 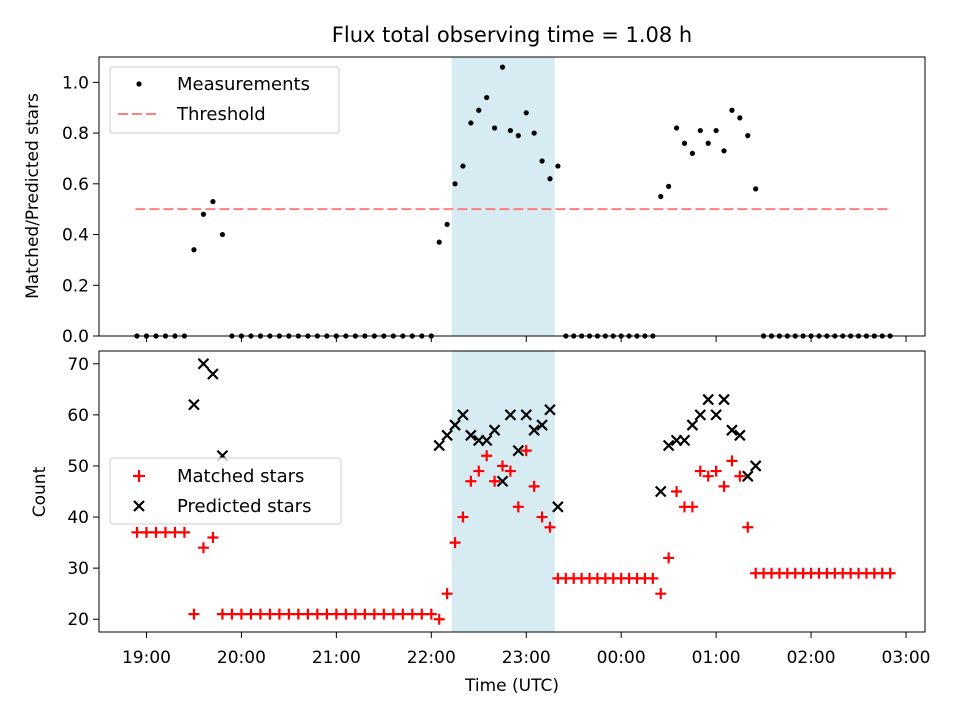 What do you see at coordinates (78, 365) in the screenshot?
I see `count-ytick-label: 70` at bounding box center [78, 365].